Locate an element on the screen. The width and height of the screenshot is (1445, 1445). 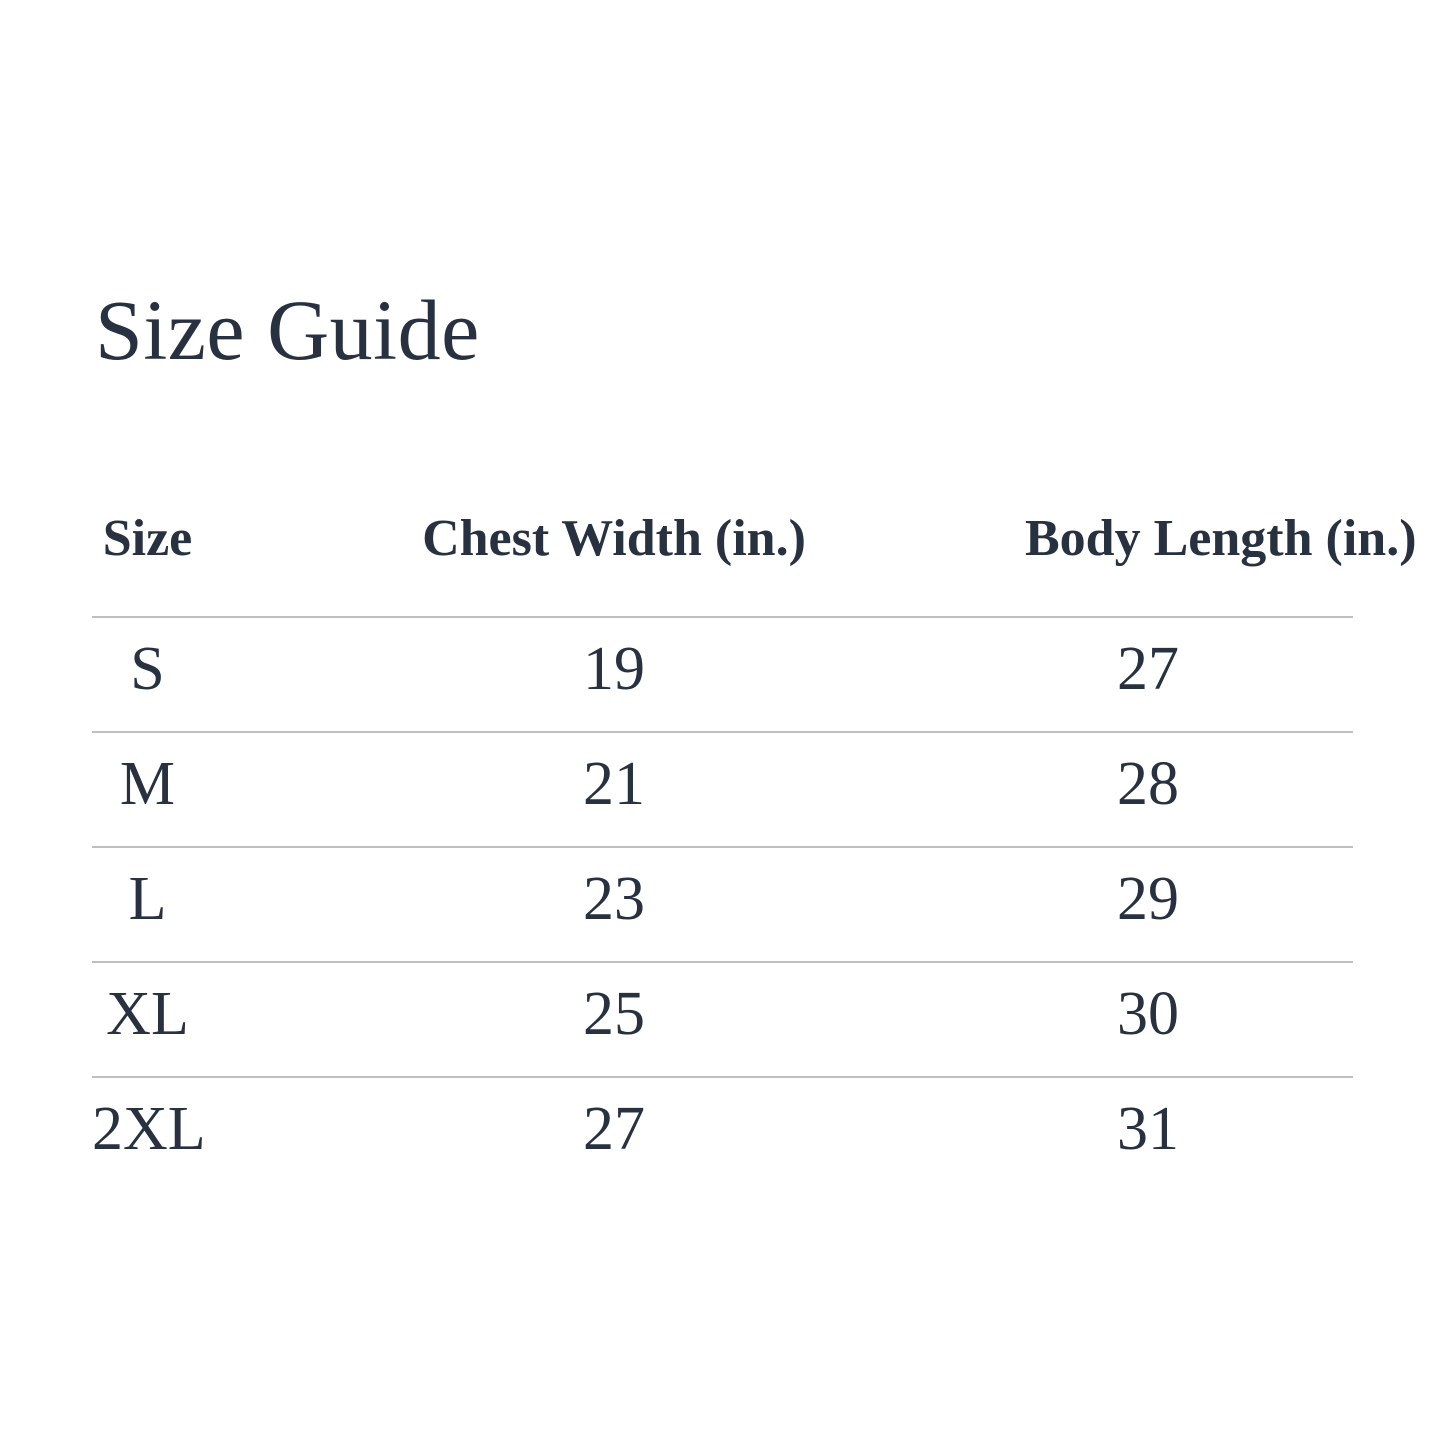
table-row-xl: XL 25 30 is located at coordinates (722, 1020).